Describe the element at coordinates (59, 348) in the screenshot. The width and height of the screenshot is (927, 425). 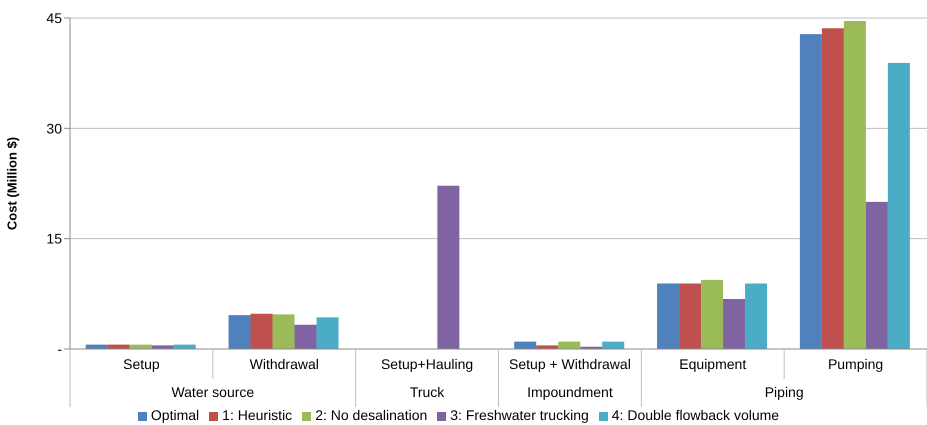
I see `y-tick-label: -` at that location.